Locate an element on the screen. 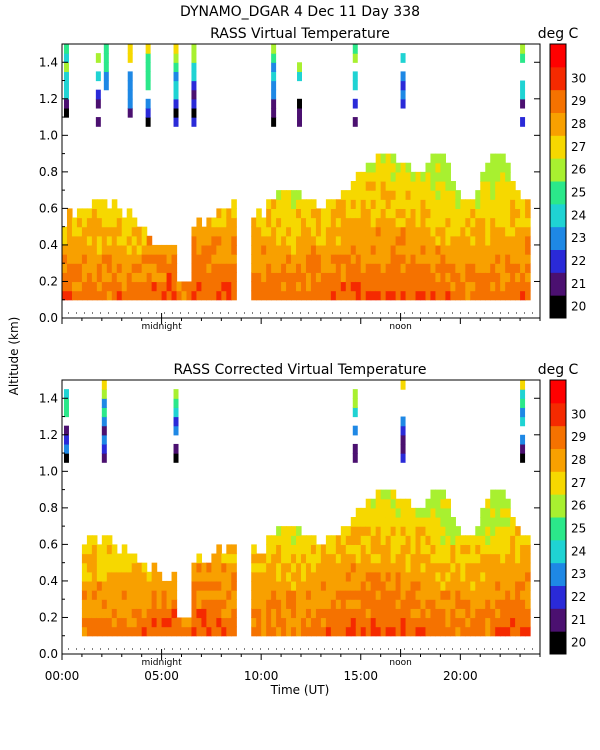 The height and width of the screenshot is (750, 600). y-tick-label: 0.2 is located at coordinates (48, 617).